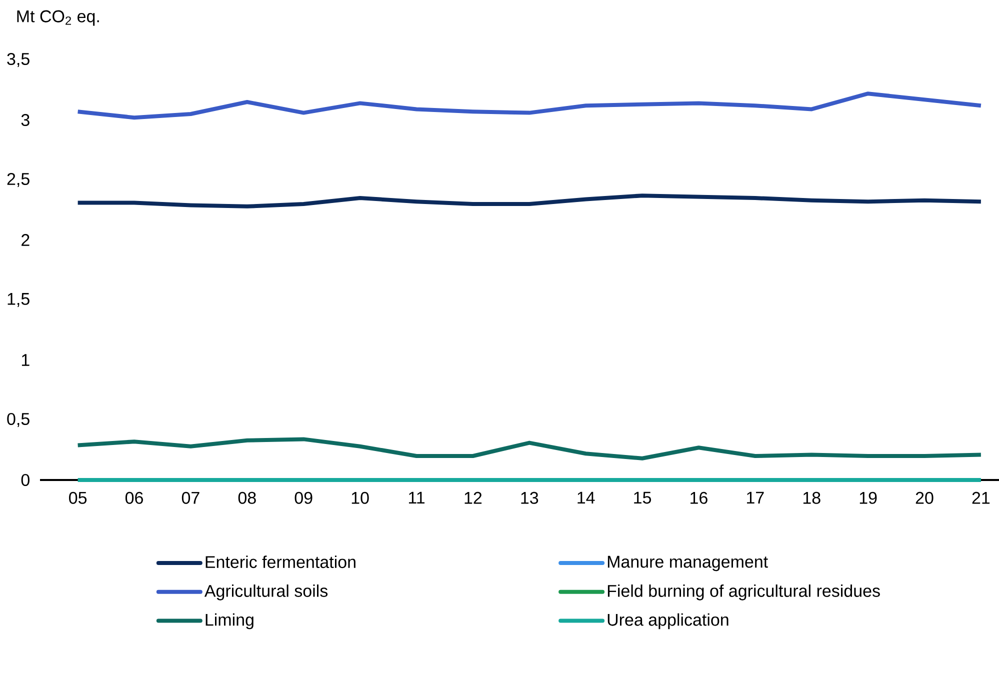  Describe the element at coordinates (18, 60) in the screenshot. I see `y-tick-label: 3,5` at that location.